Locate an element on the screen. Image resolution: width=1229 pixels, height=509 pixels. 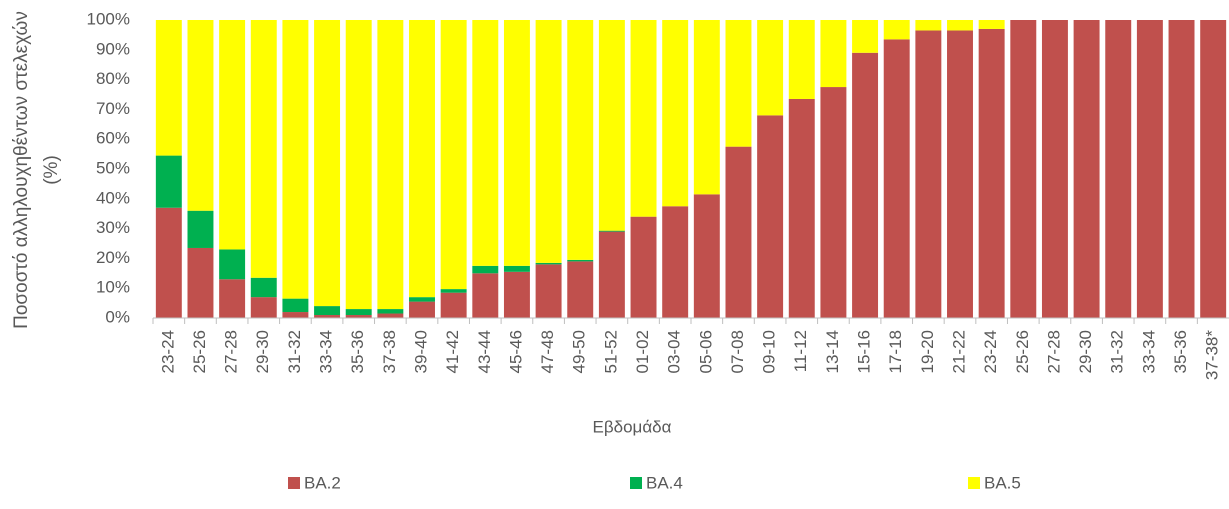
y-tick-label: 60% is located at coordinates (113, 138).